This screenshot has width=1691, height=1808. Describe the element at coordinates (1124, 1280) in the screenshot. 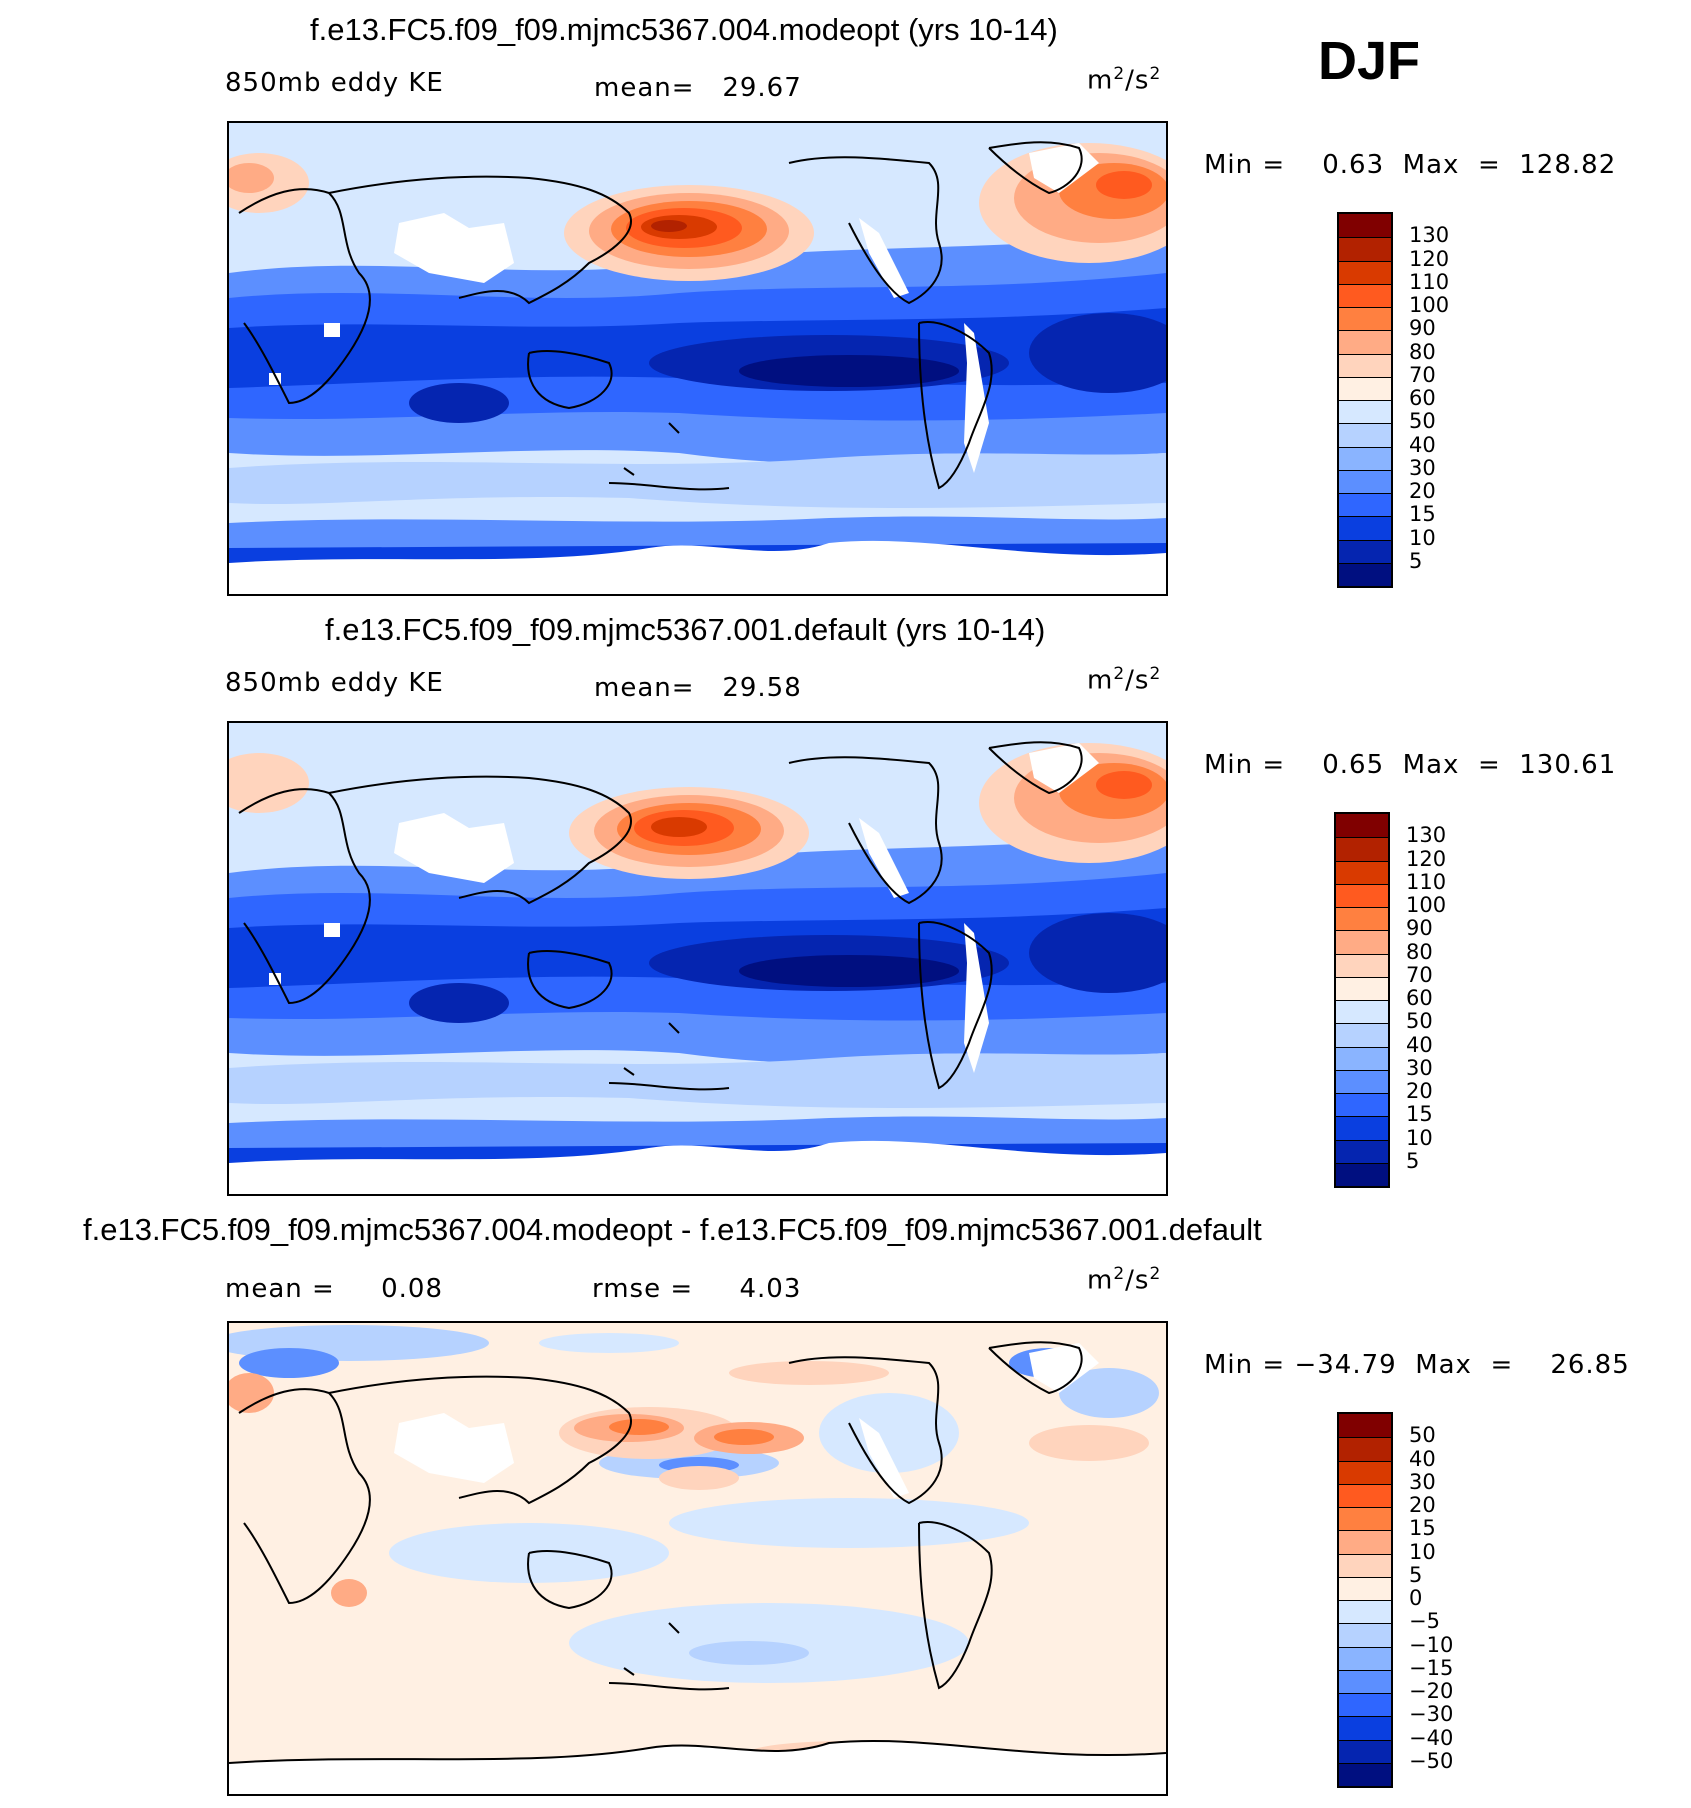

I see `panel3-units: m2/s2` at that location.